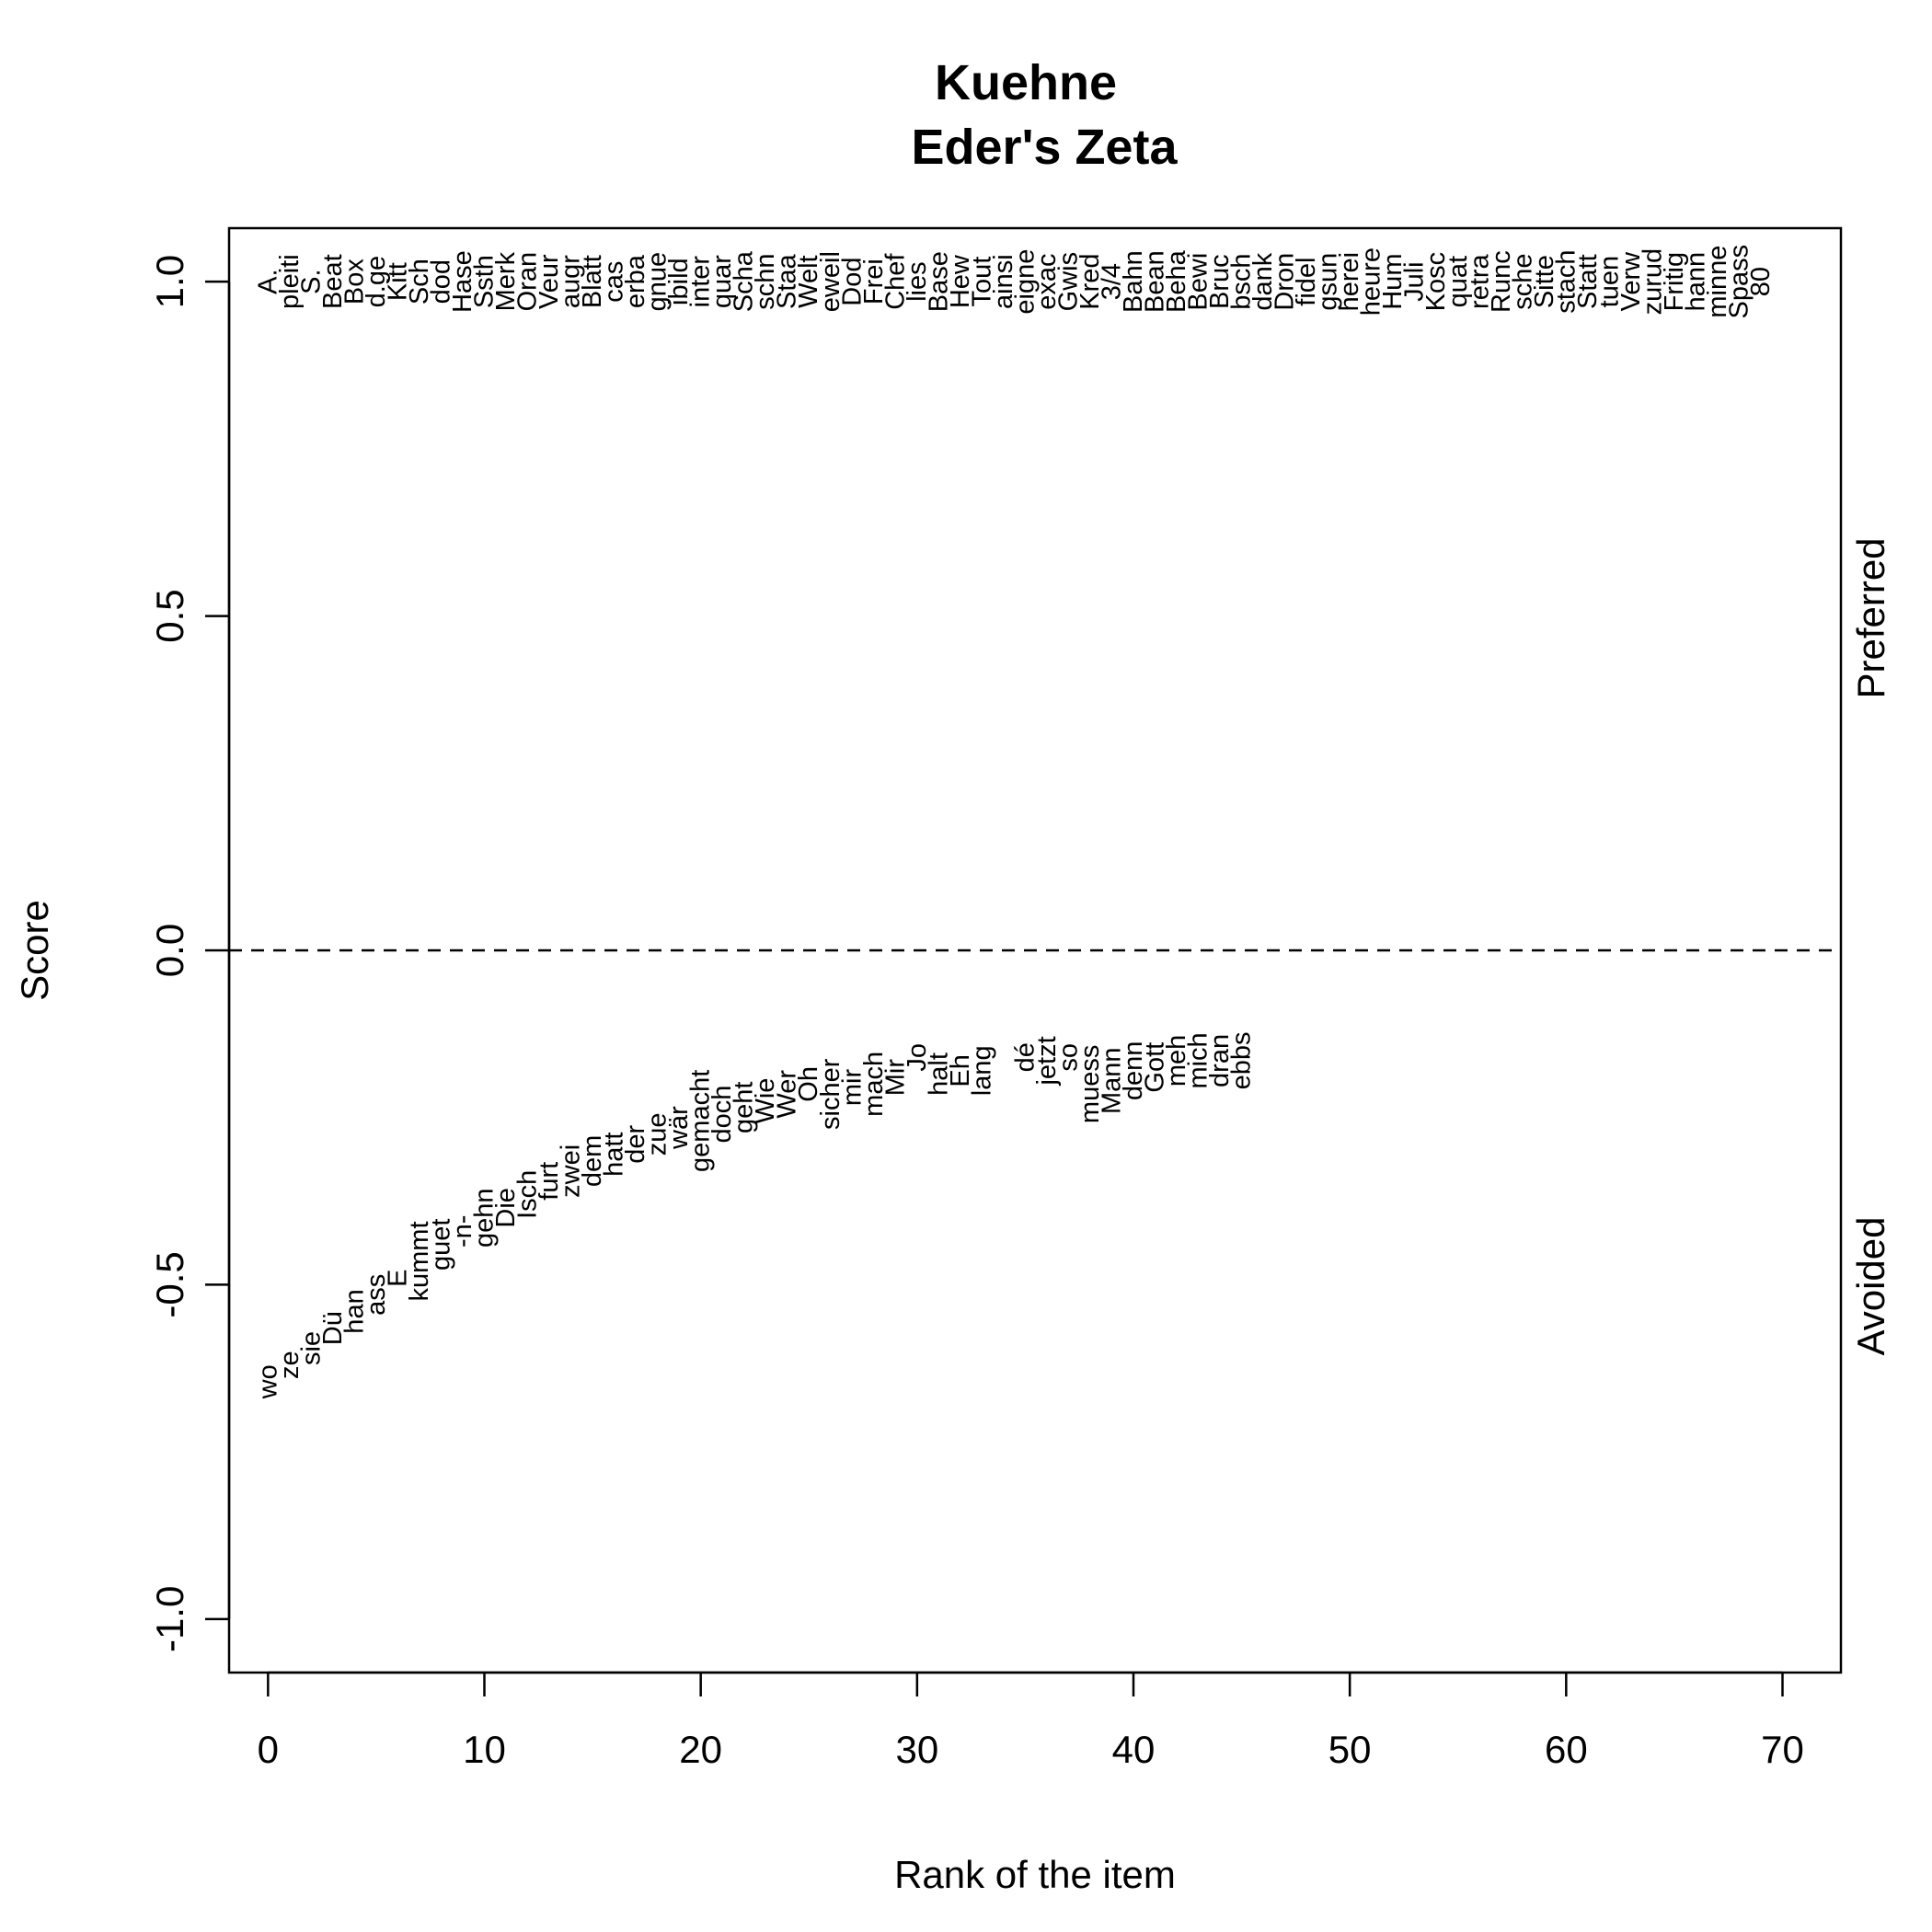 This screenshot has height=1932, width=1932. What do you see at coordinates (419, 282) in the screenshot?
I see `preferred-word: Sch` at bounding box center [419, 282].